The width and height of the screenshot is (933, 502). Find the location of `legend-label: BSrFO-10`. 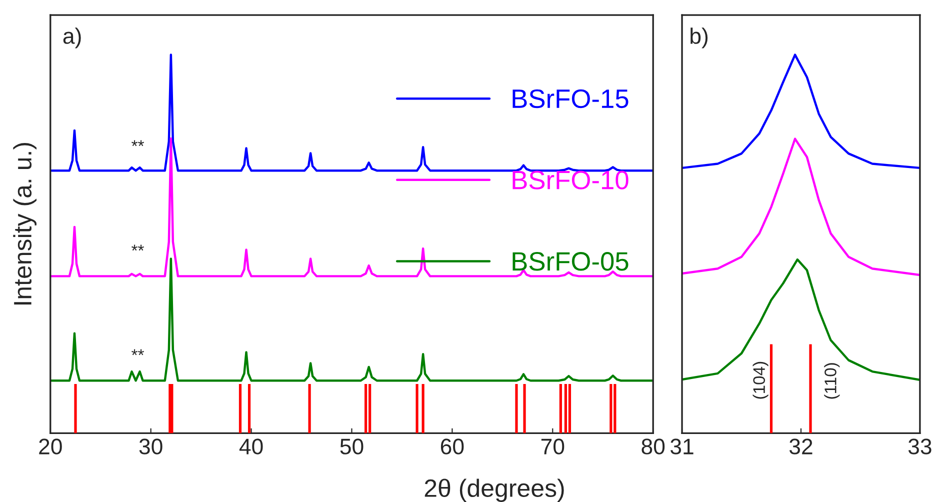

legend-label: BSrFO-10 is located at coordinates (570, 180).